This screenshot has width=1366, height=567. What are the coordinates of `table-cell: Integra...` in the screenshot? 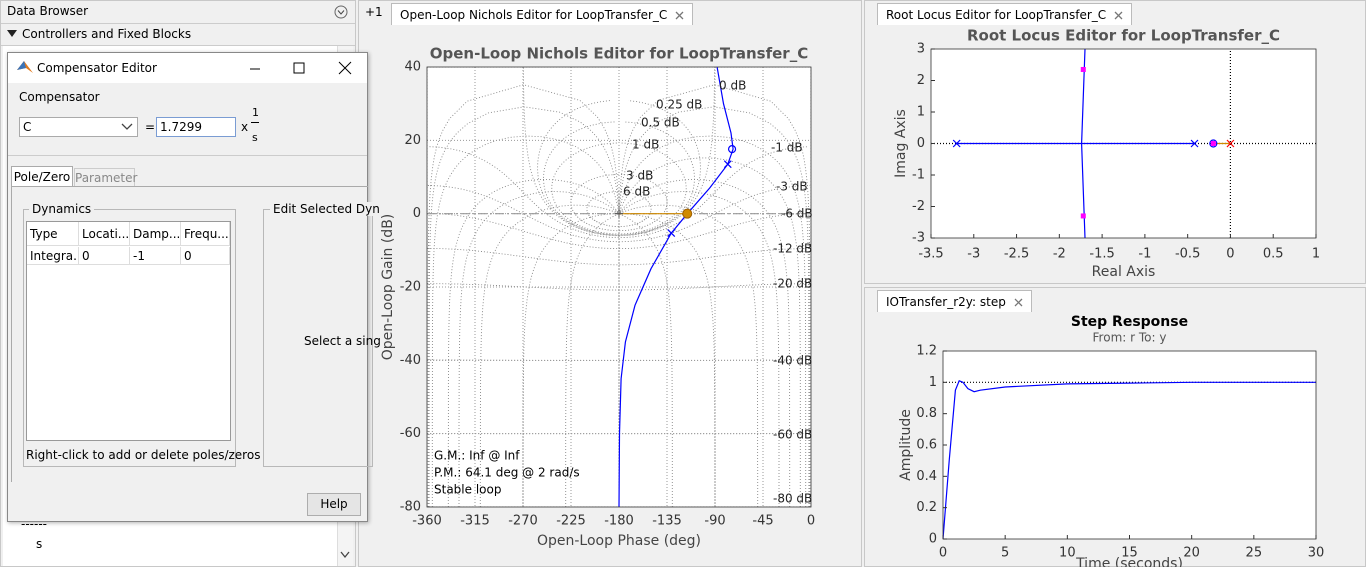 It's located at (53, 256).